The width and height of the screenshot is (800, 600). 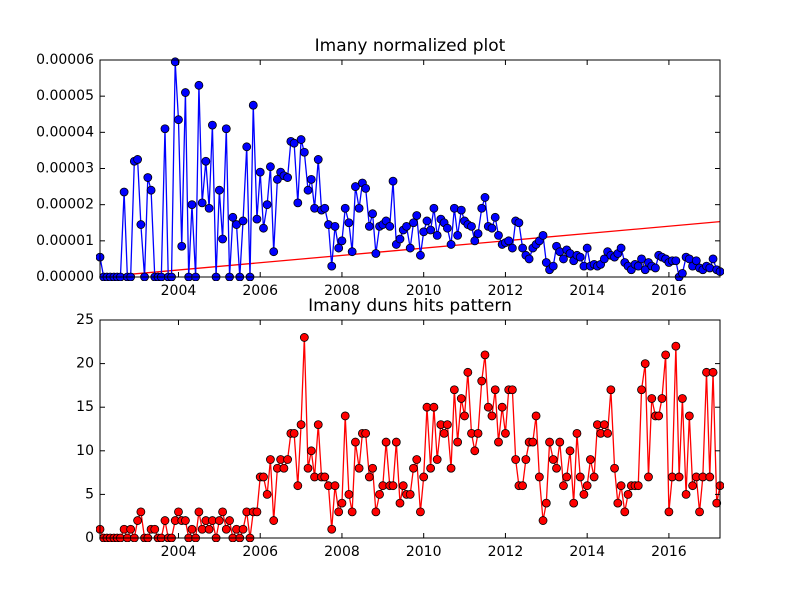 What do you see at coordinates (65, 277) in the screenshot?
I see `y-tick-label: 0.00000` at bounding box center [65, 277].